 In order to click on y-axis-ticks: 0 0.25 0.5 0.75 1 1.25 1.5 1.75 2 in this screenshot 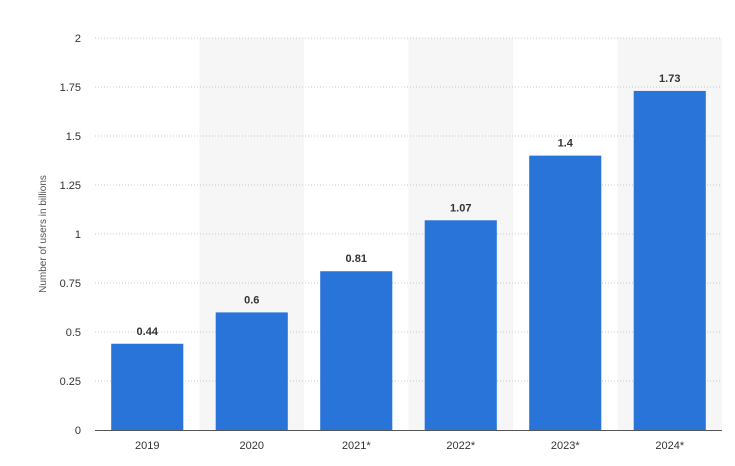, I will do `click(70, 235)`.